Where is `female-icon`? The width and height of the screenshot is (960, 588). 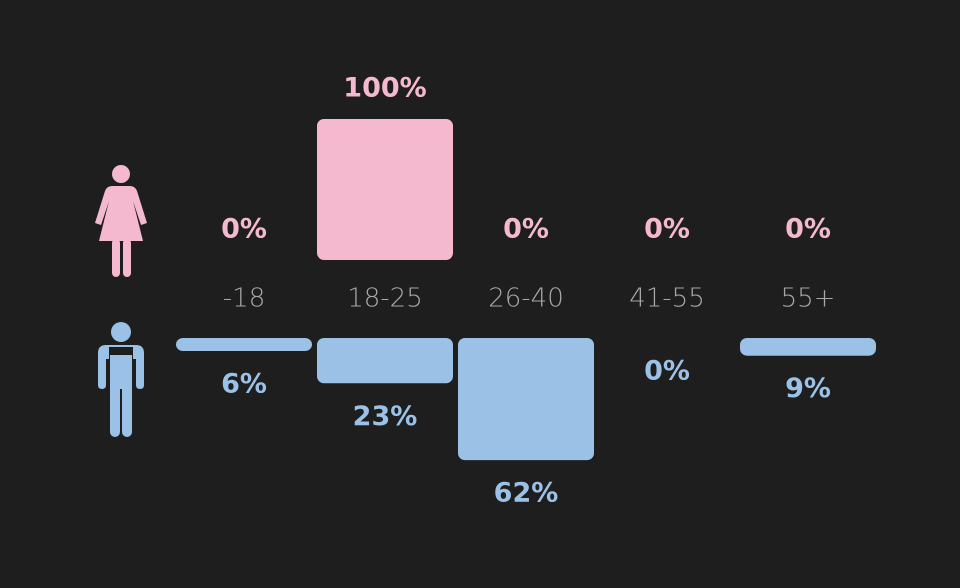
female-icon is located at coordinates (121, 221).